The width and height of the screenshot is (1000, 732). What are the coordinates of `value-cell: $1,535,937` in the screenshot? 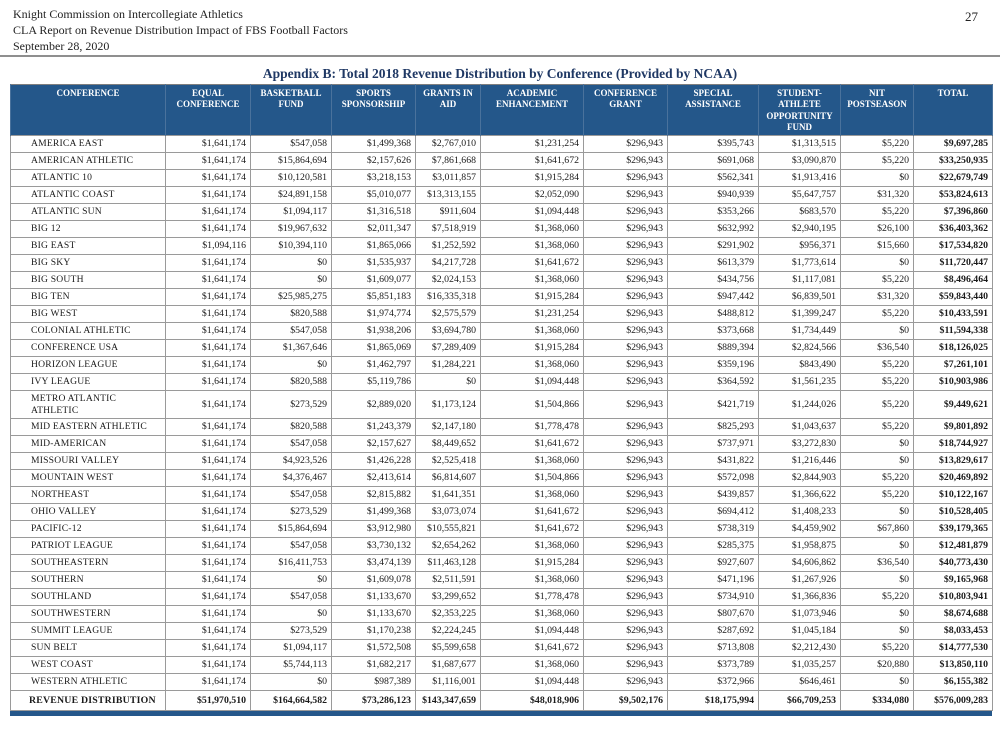 It's located at (373, 263).